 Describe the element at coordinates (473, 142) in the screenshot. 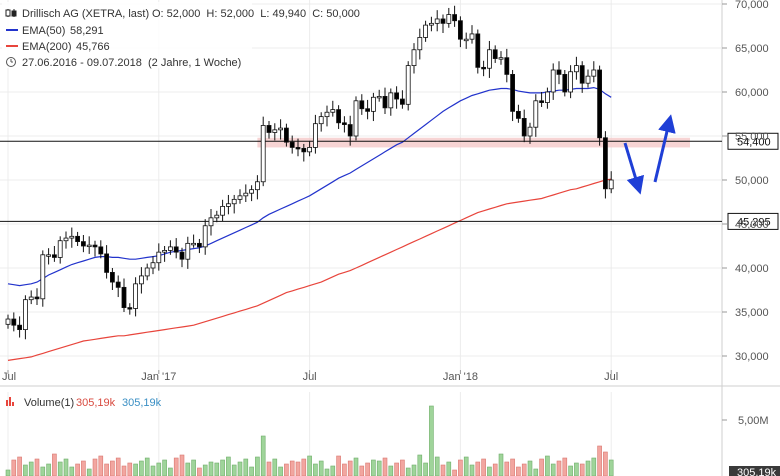

I see `resistance-zone` at that location.